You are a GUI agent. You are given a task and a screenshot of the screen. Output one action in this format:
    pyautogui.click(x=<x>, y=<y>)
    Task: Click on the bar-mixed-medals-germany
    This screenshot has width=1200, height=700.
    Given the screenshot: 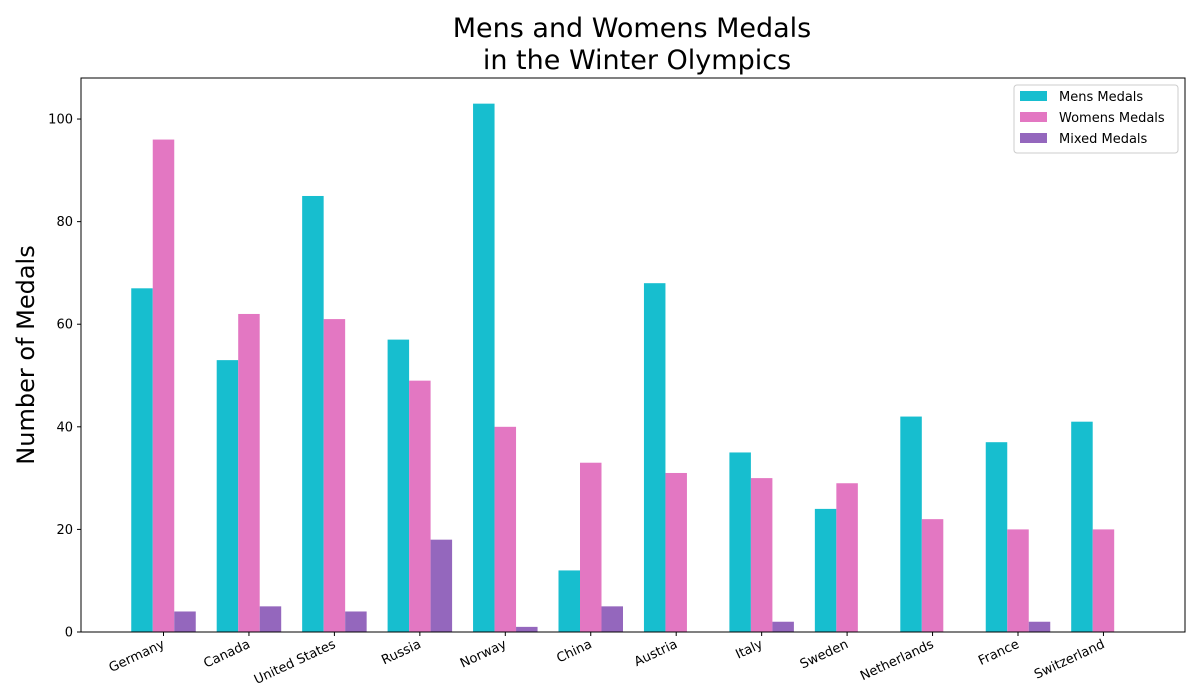 What is the action you would take?
    pyautogui.click(x=185, y=621)
    